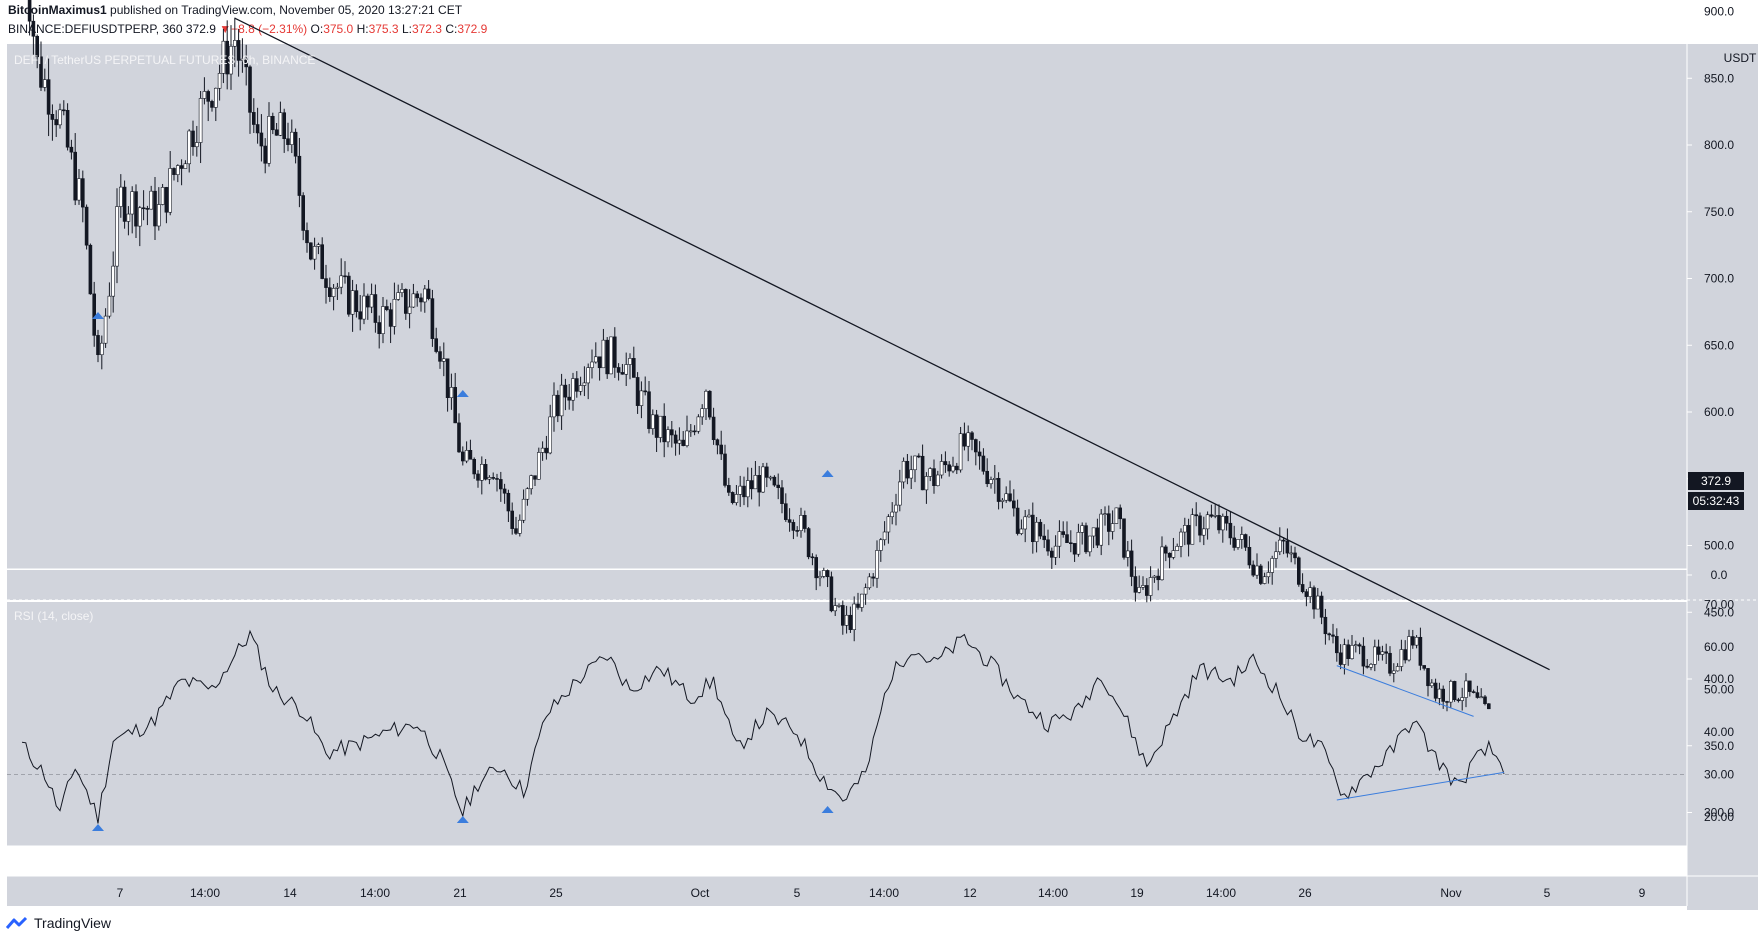  What do you see at coordinates (200, 29) in the screenshot?
I see `last-price: 372.9` at bounding box center [200, 29].